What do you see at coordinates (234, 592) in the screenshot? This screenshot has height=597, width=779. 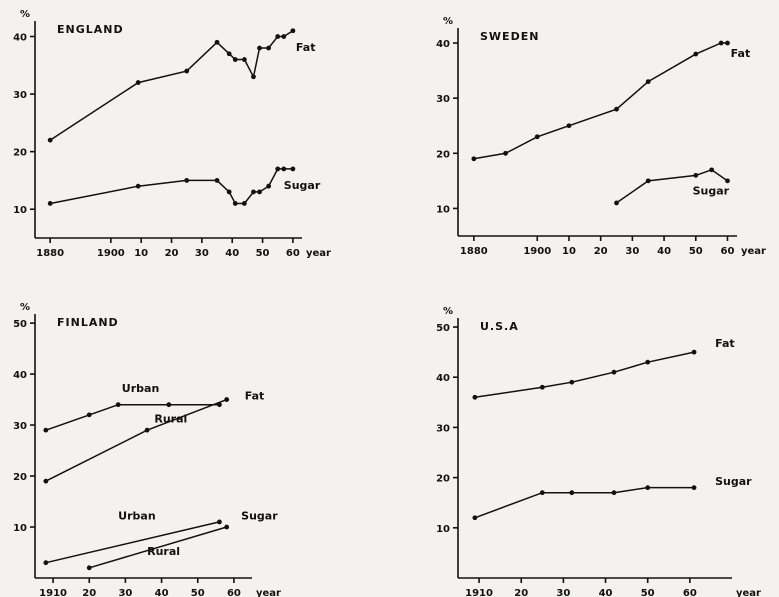 I see `x-tick-label: 60` at bounding box center [234, 592].